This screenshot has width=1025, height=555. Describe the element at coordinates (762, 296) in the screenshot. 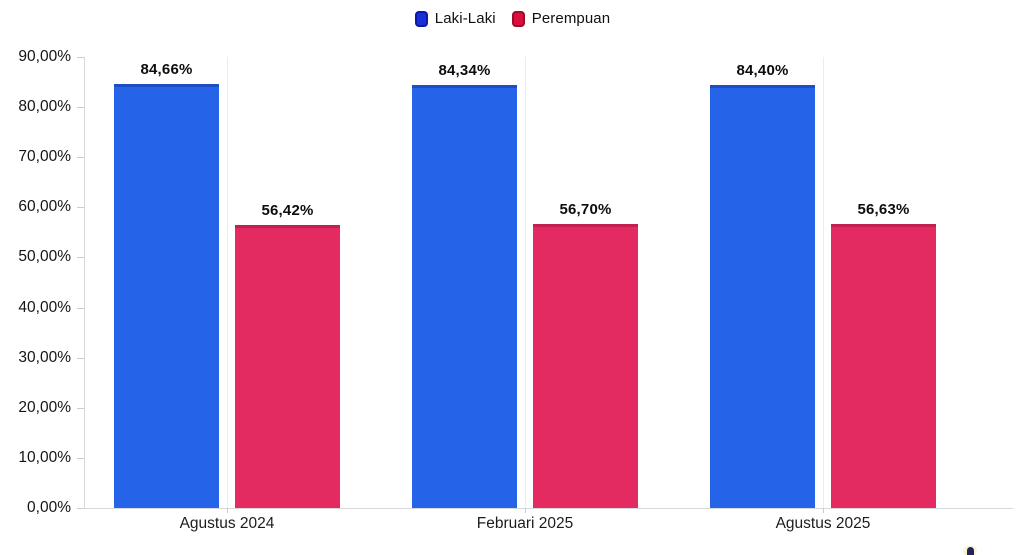

I see `bar-laki-laki-agustus-2025` at that location.